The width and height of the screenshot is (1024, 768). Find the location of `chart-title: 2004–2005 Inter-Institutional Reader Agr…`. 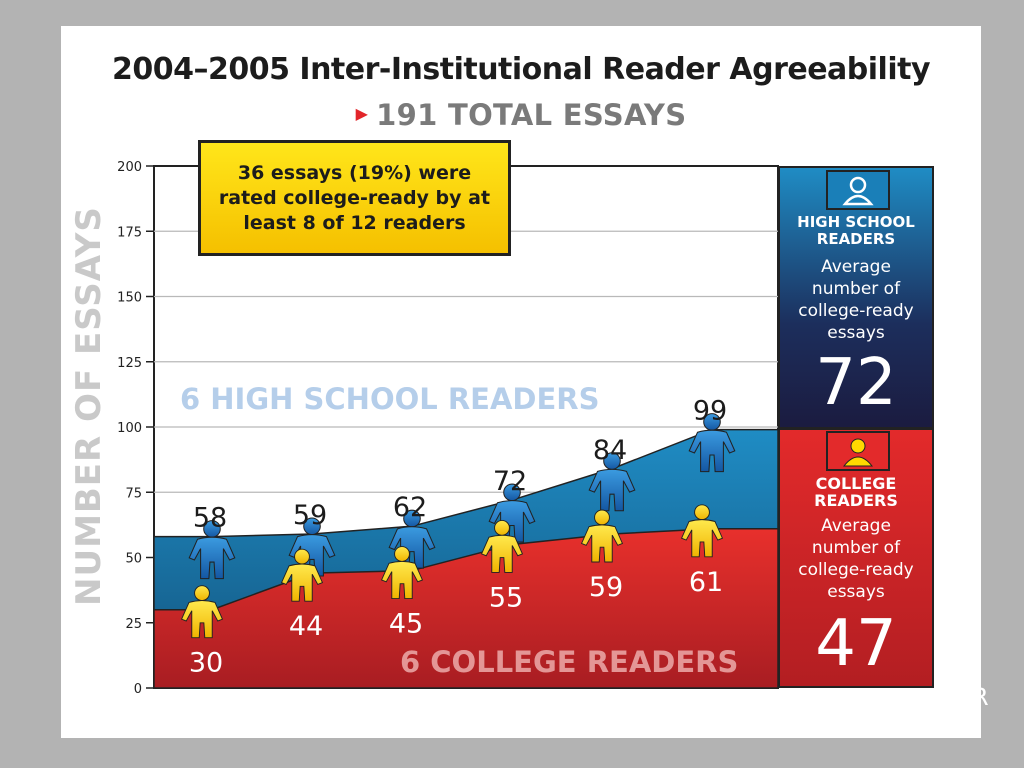

chart-title: 2004–2005 Inter-Institutional Reader Agr… is located at coordinates (521, 69).